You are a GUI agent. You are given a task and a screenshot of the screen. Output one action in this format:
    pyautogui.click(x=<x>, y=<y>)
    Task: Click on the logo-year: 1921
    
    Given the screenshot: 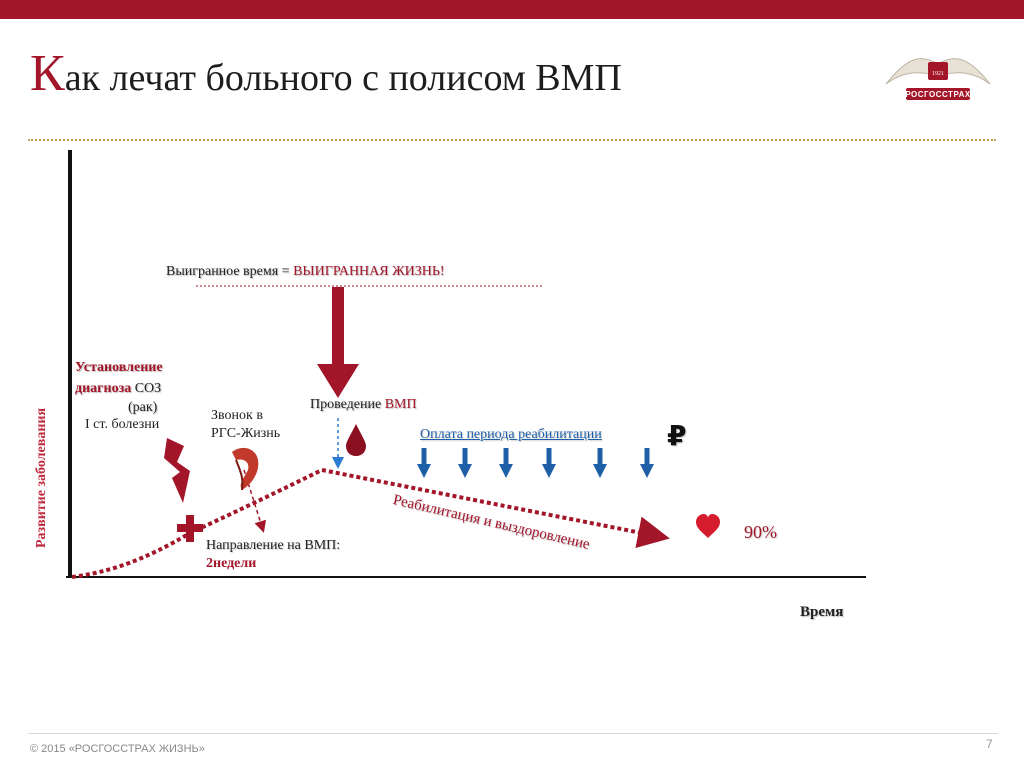 What is the action you would take?
    pyautogui.click(x=938, y=74)
    